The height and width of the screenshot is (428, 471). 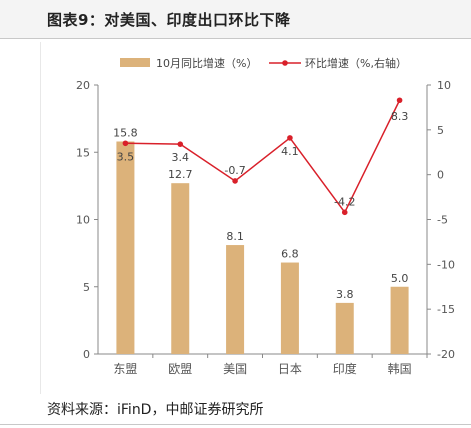 What do you see at coordinates (155, 410) in the screenshot?
I see `source-note: 资料来源：iFinD，中邮证券研究所` at bounding box center [155, 410].